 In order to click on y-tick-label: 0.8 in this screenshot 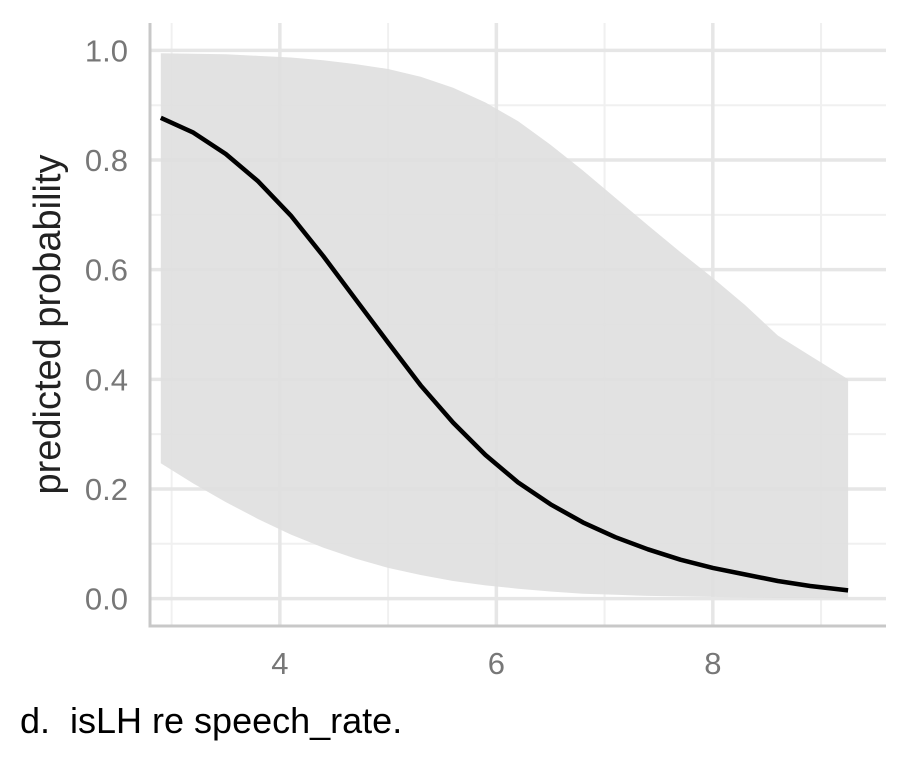, I will do `click(106, 160)`.